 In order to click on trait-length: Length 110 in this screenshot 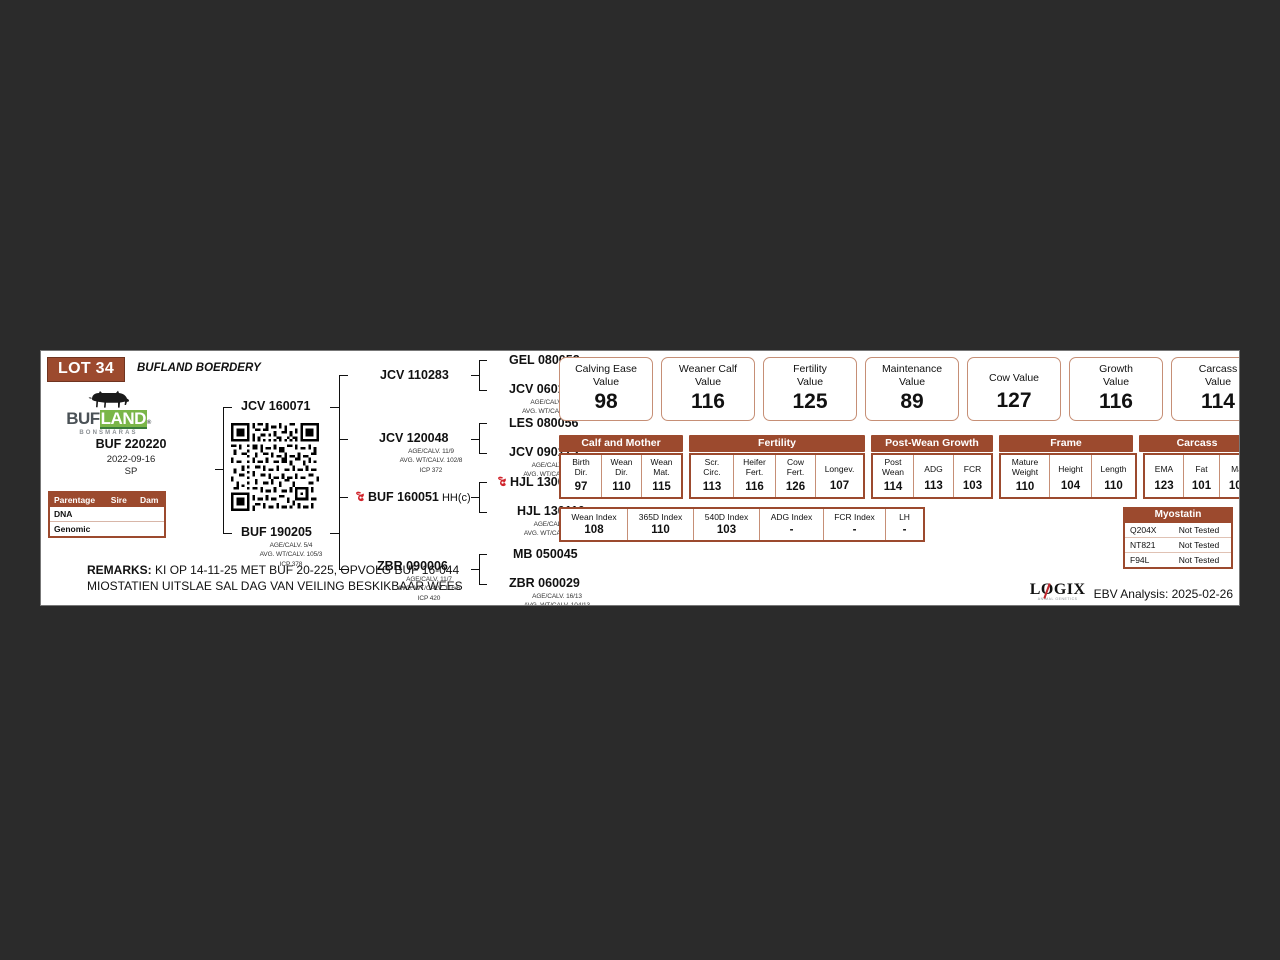, I will do `click(1113, 476)`.